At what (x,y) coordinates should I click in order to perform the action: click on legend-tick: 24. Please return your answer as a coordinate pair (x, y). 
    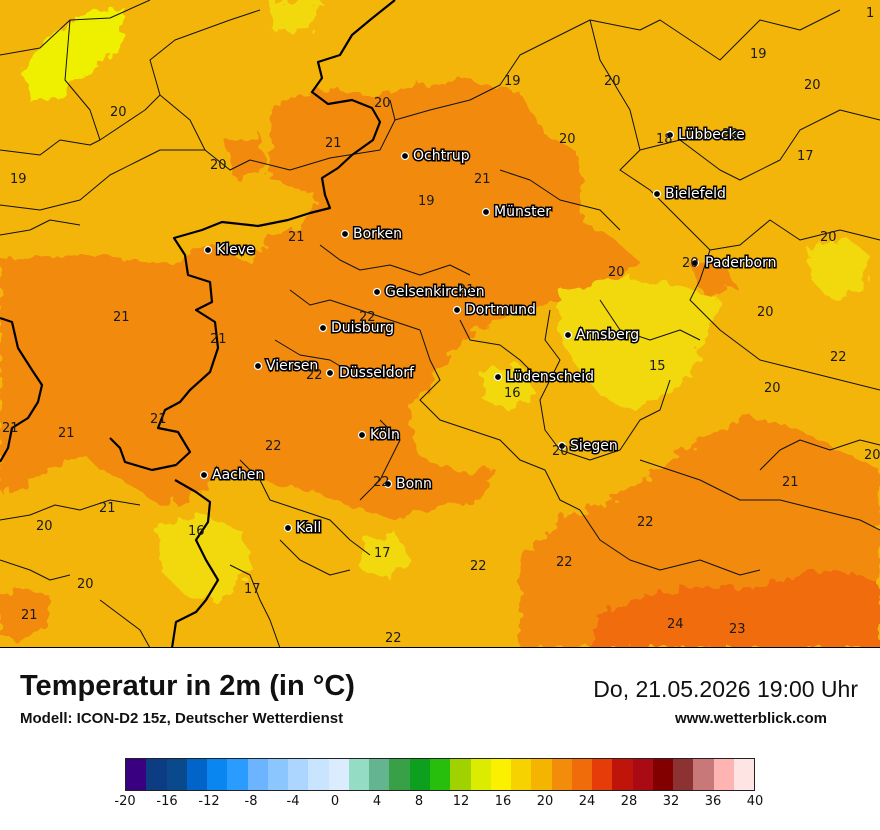
    Looking at the image, I should click on (587, 801).